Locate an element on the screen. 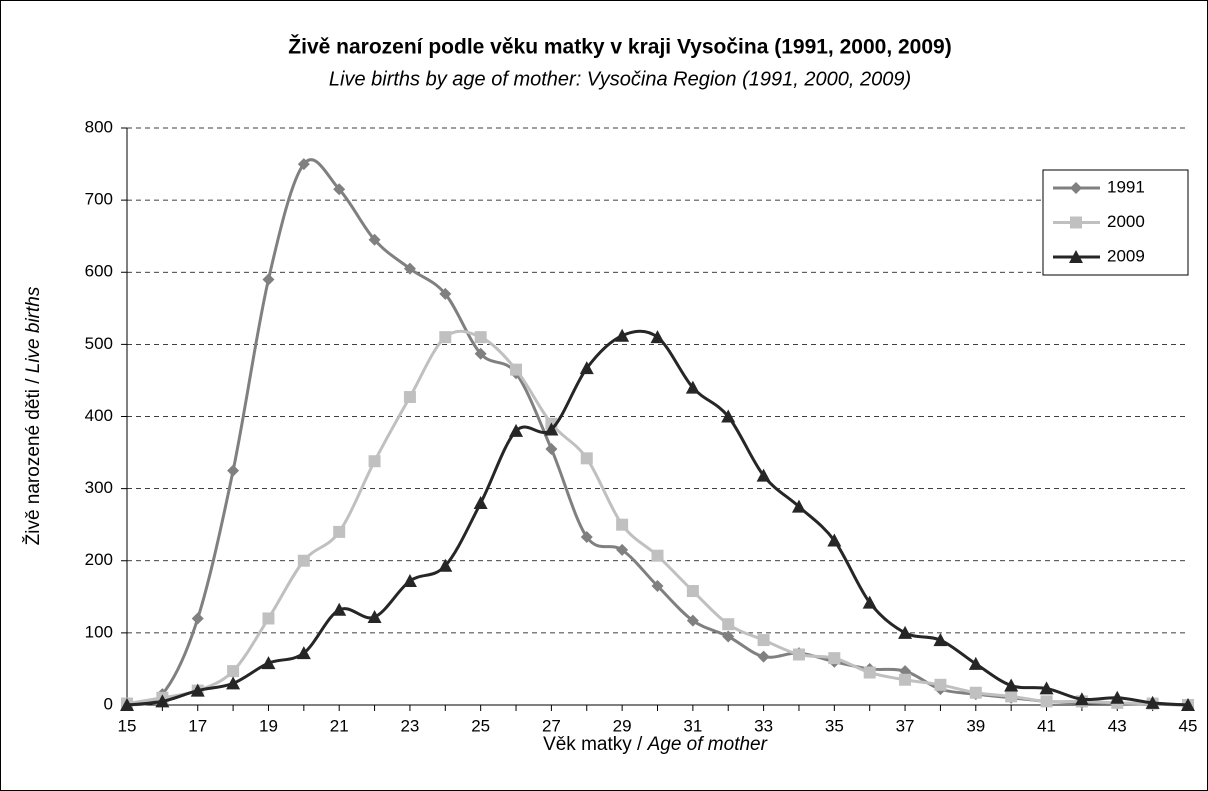 Image resolution: width=1208 pixels, height=791 pixels. x-label-en: Age of mother is located at coordinates (707, 744).